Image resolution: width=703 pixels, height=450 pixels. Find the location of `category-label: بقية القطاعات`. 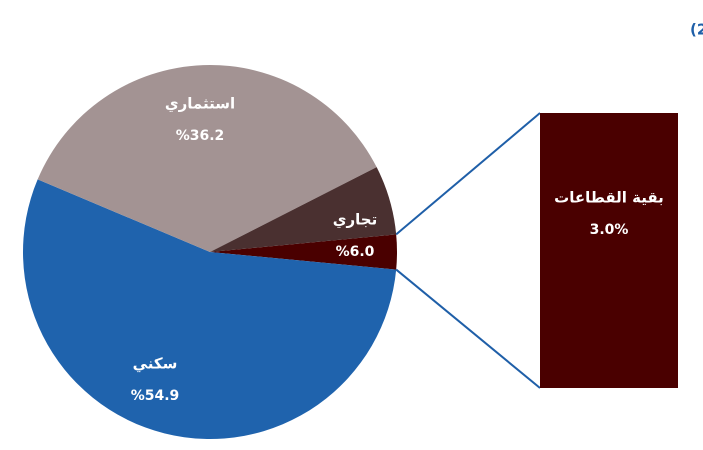

category-label: بقية القطاعات is located at coordinates (609, 198).